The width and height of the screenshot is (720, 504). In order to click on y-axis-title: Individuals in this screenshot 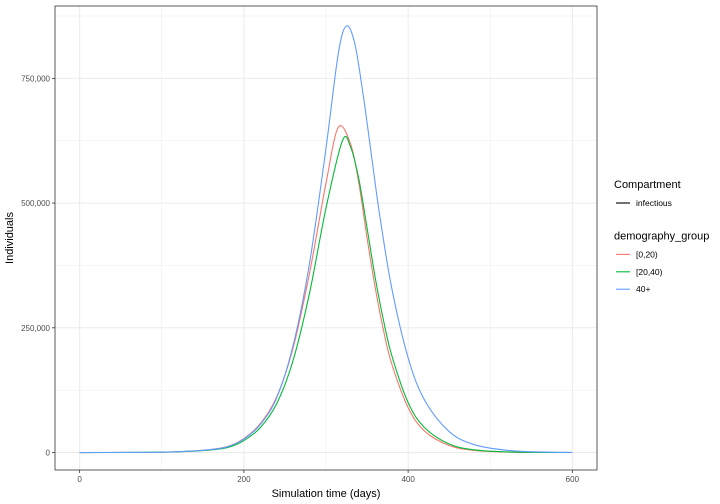, I will do `click(10, 238)`.